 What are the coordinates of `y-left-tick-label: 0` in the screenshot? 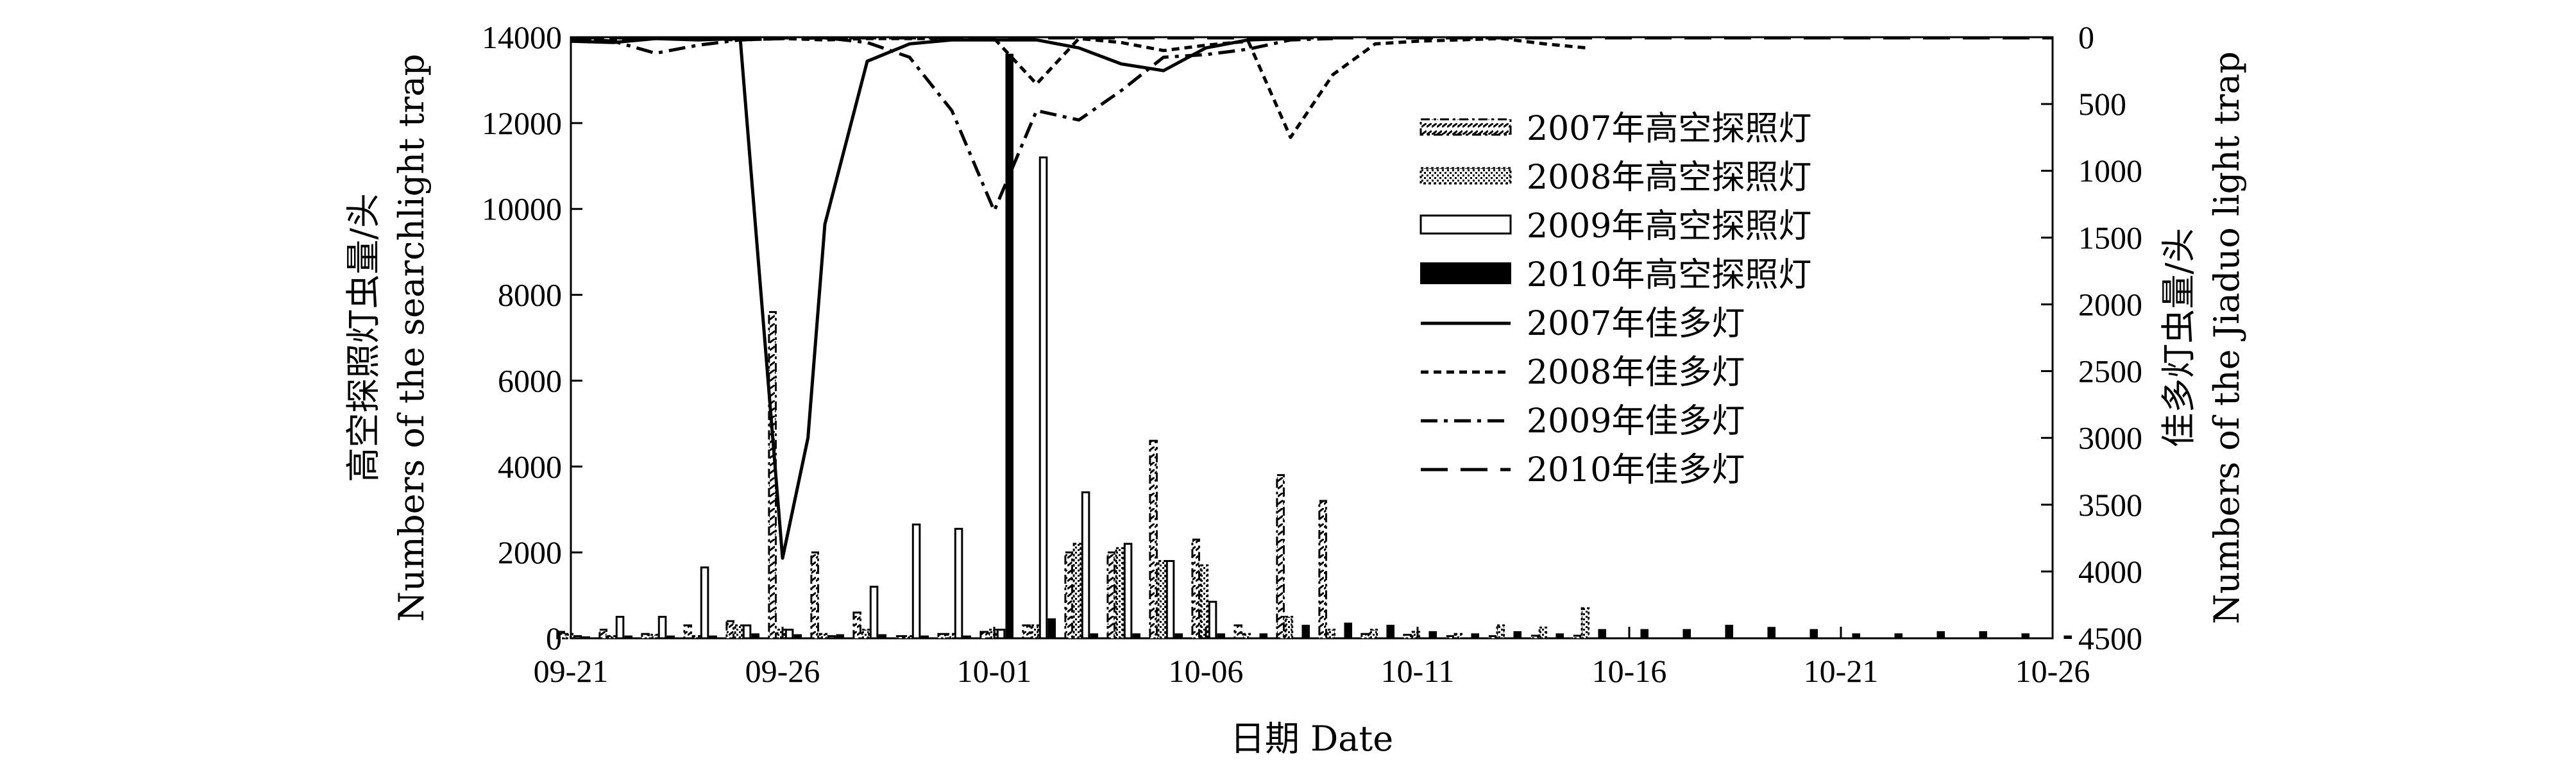 It's located at (554, 638).